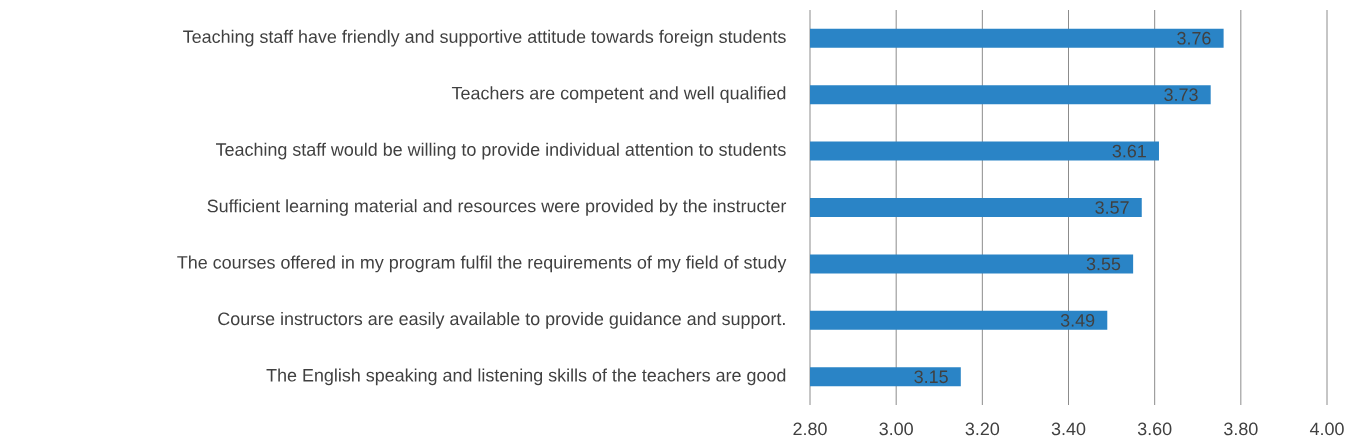 This screenshot has height=448, width=1367. What do you see at coordinates (1326, 429) in the screenshot?
I see `x-tick-label: 4.00` at bounding box center [1326, 429].